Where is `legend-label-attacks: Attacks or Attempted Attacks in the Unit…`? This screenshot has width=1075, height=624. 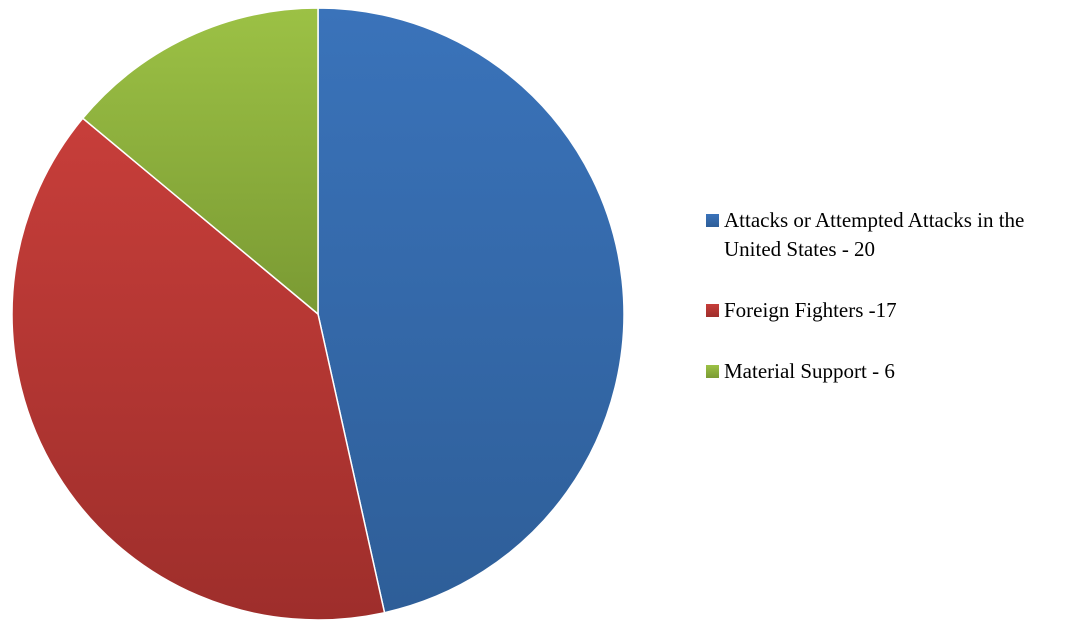 legend-label-attacks: Attacks or Attempted Attacks in the Unit… is located at coordinates (874, 234).